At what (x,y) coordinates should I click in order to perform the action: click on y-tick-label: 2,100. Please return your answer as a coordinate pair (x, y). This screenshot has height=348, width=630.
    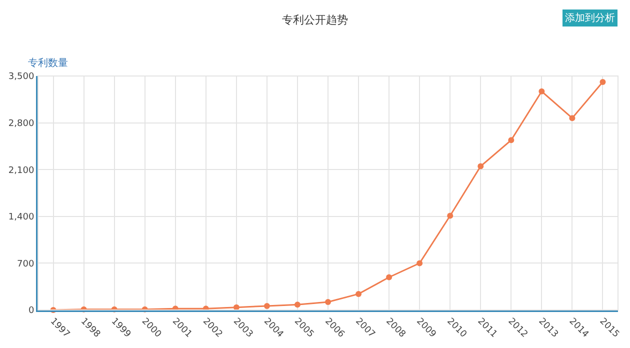
    Looking at the image, I should click on (21, 171).